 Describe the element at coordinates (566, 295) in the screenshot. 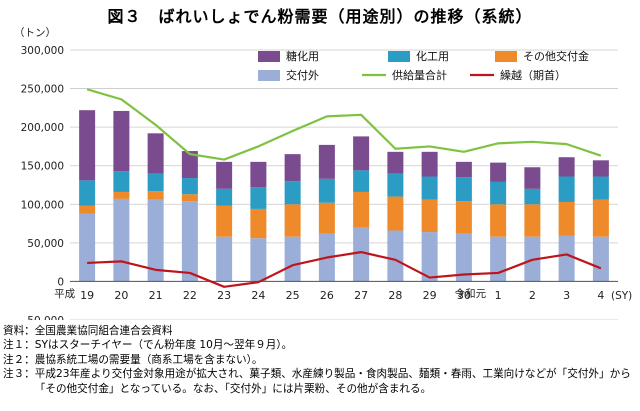

I see `x-tick-label: 3` at that location.